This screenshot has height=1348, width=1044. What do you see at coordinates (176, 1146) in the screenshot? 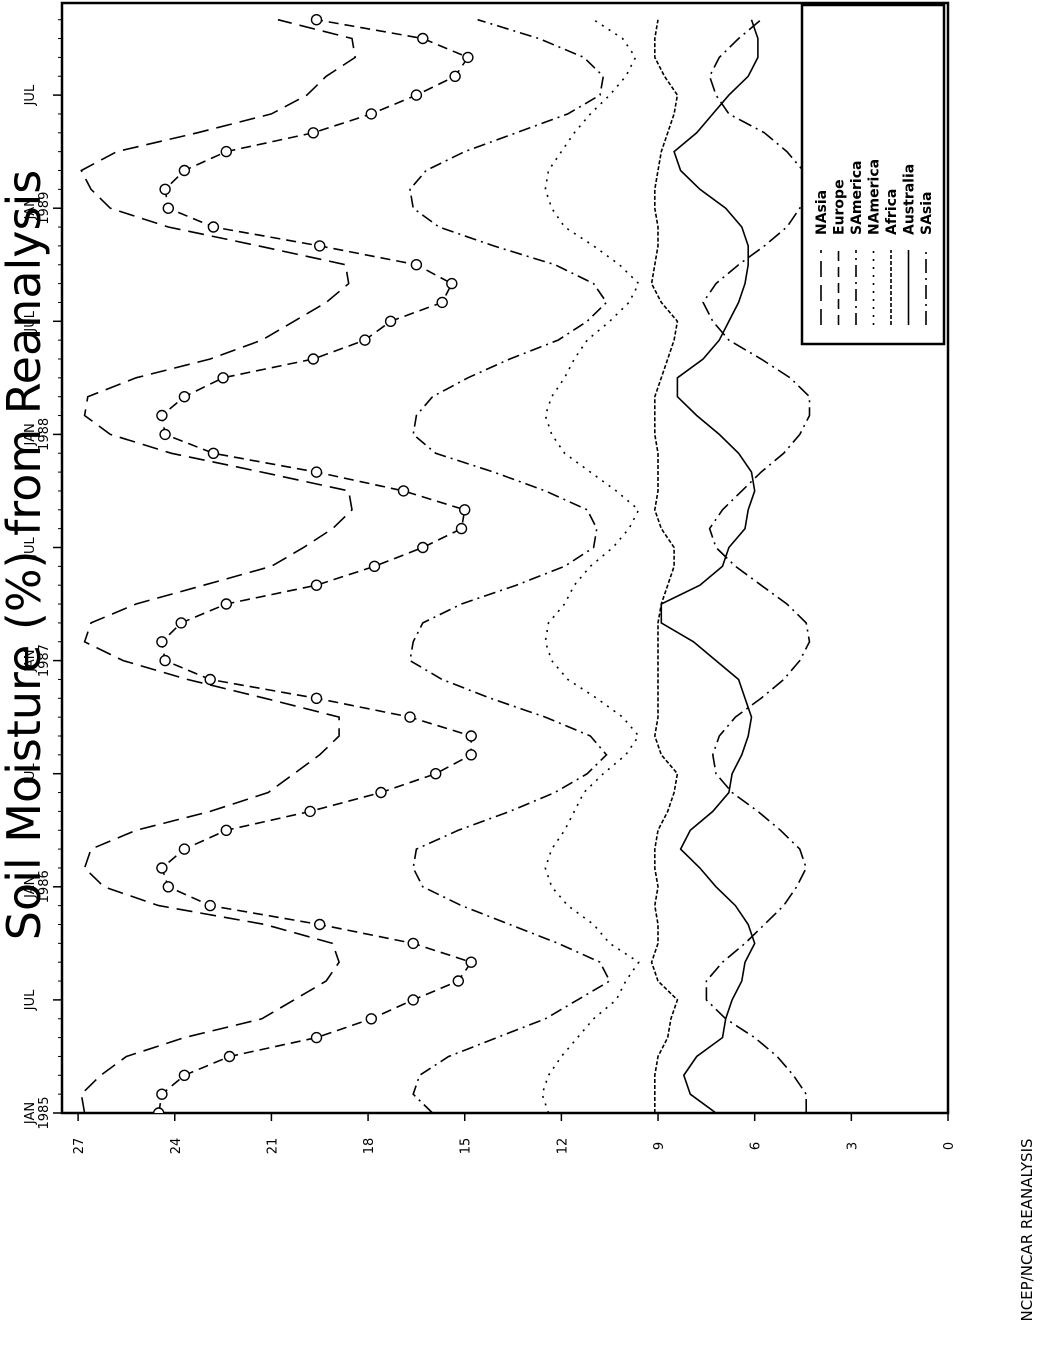
I see `value-tick-label: 24` at bounding box center [176, 1146].